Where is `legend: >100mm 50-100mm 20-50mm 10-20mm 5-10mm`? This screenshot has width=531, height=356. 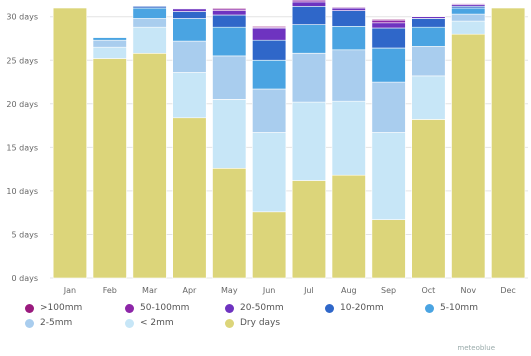
legend: >100mm 50-100mm 20-50mm 10-20mm 5-10mm is located at coordinates (275, 318).